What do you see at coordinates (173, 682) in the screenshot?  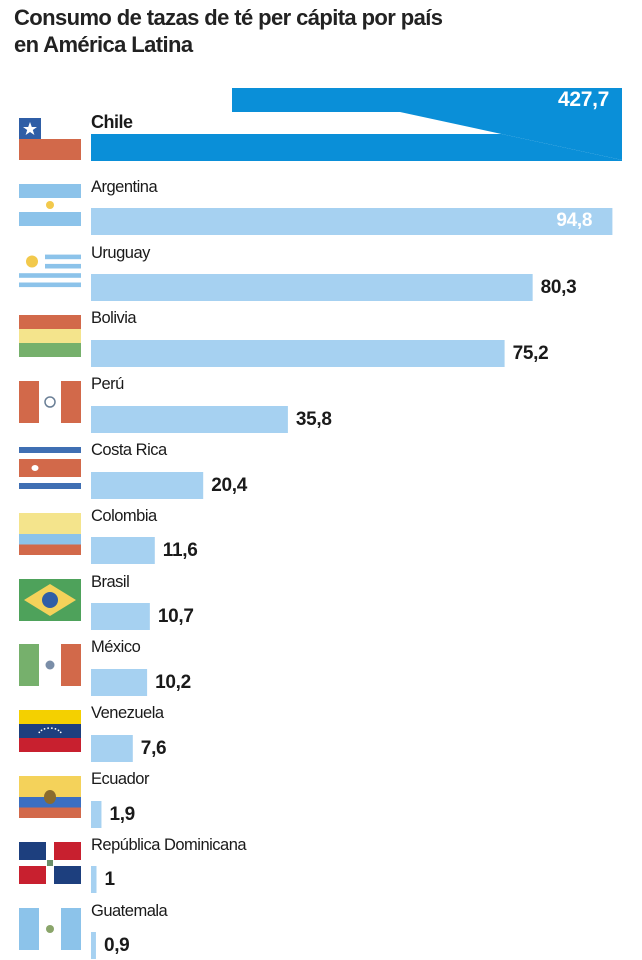 I see `value-label-mexico: 10,2` at bounding box center [173, 682].